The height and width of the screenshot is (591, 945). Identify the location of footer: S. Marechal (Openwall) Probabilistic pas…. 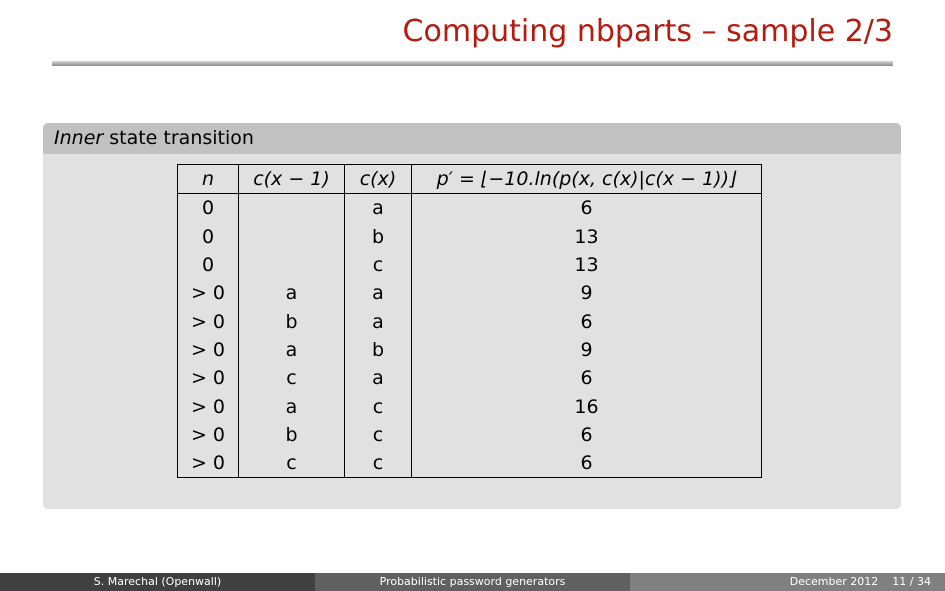
(472, 582).